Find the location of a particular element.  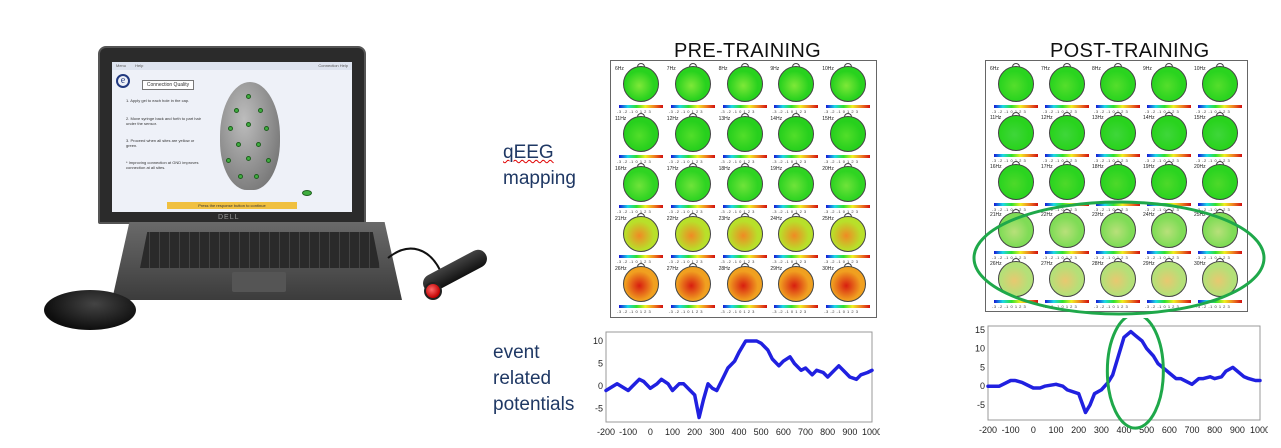

gnd-sensor-dot is located at coordinates (307, 193).